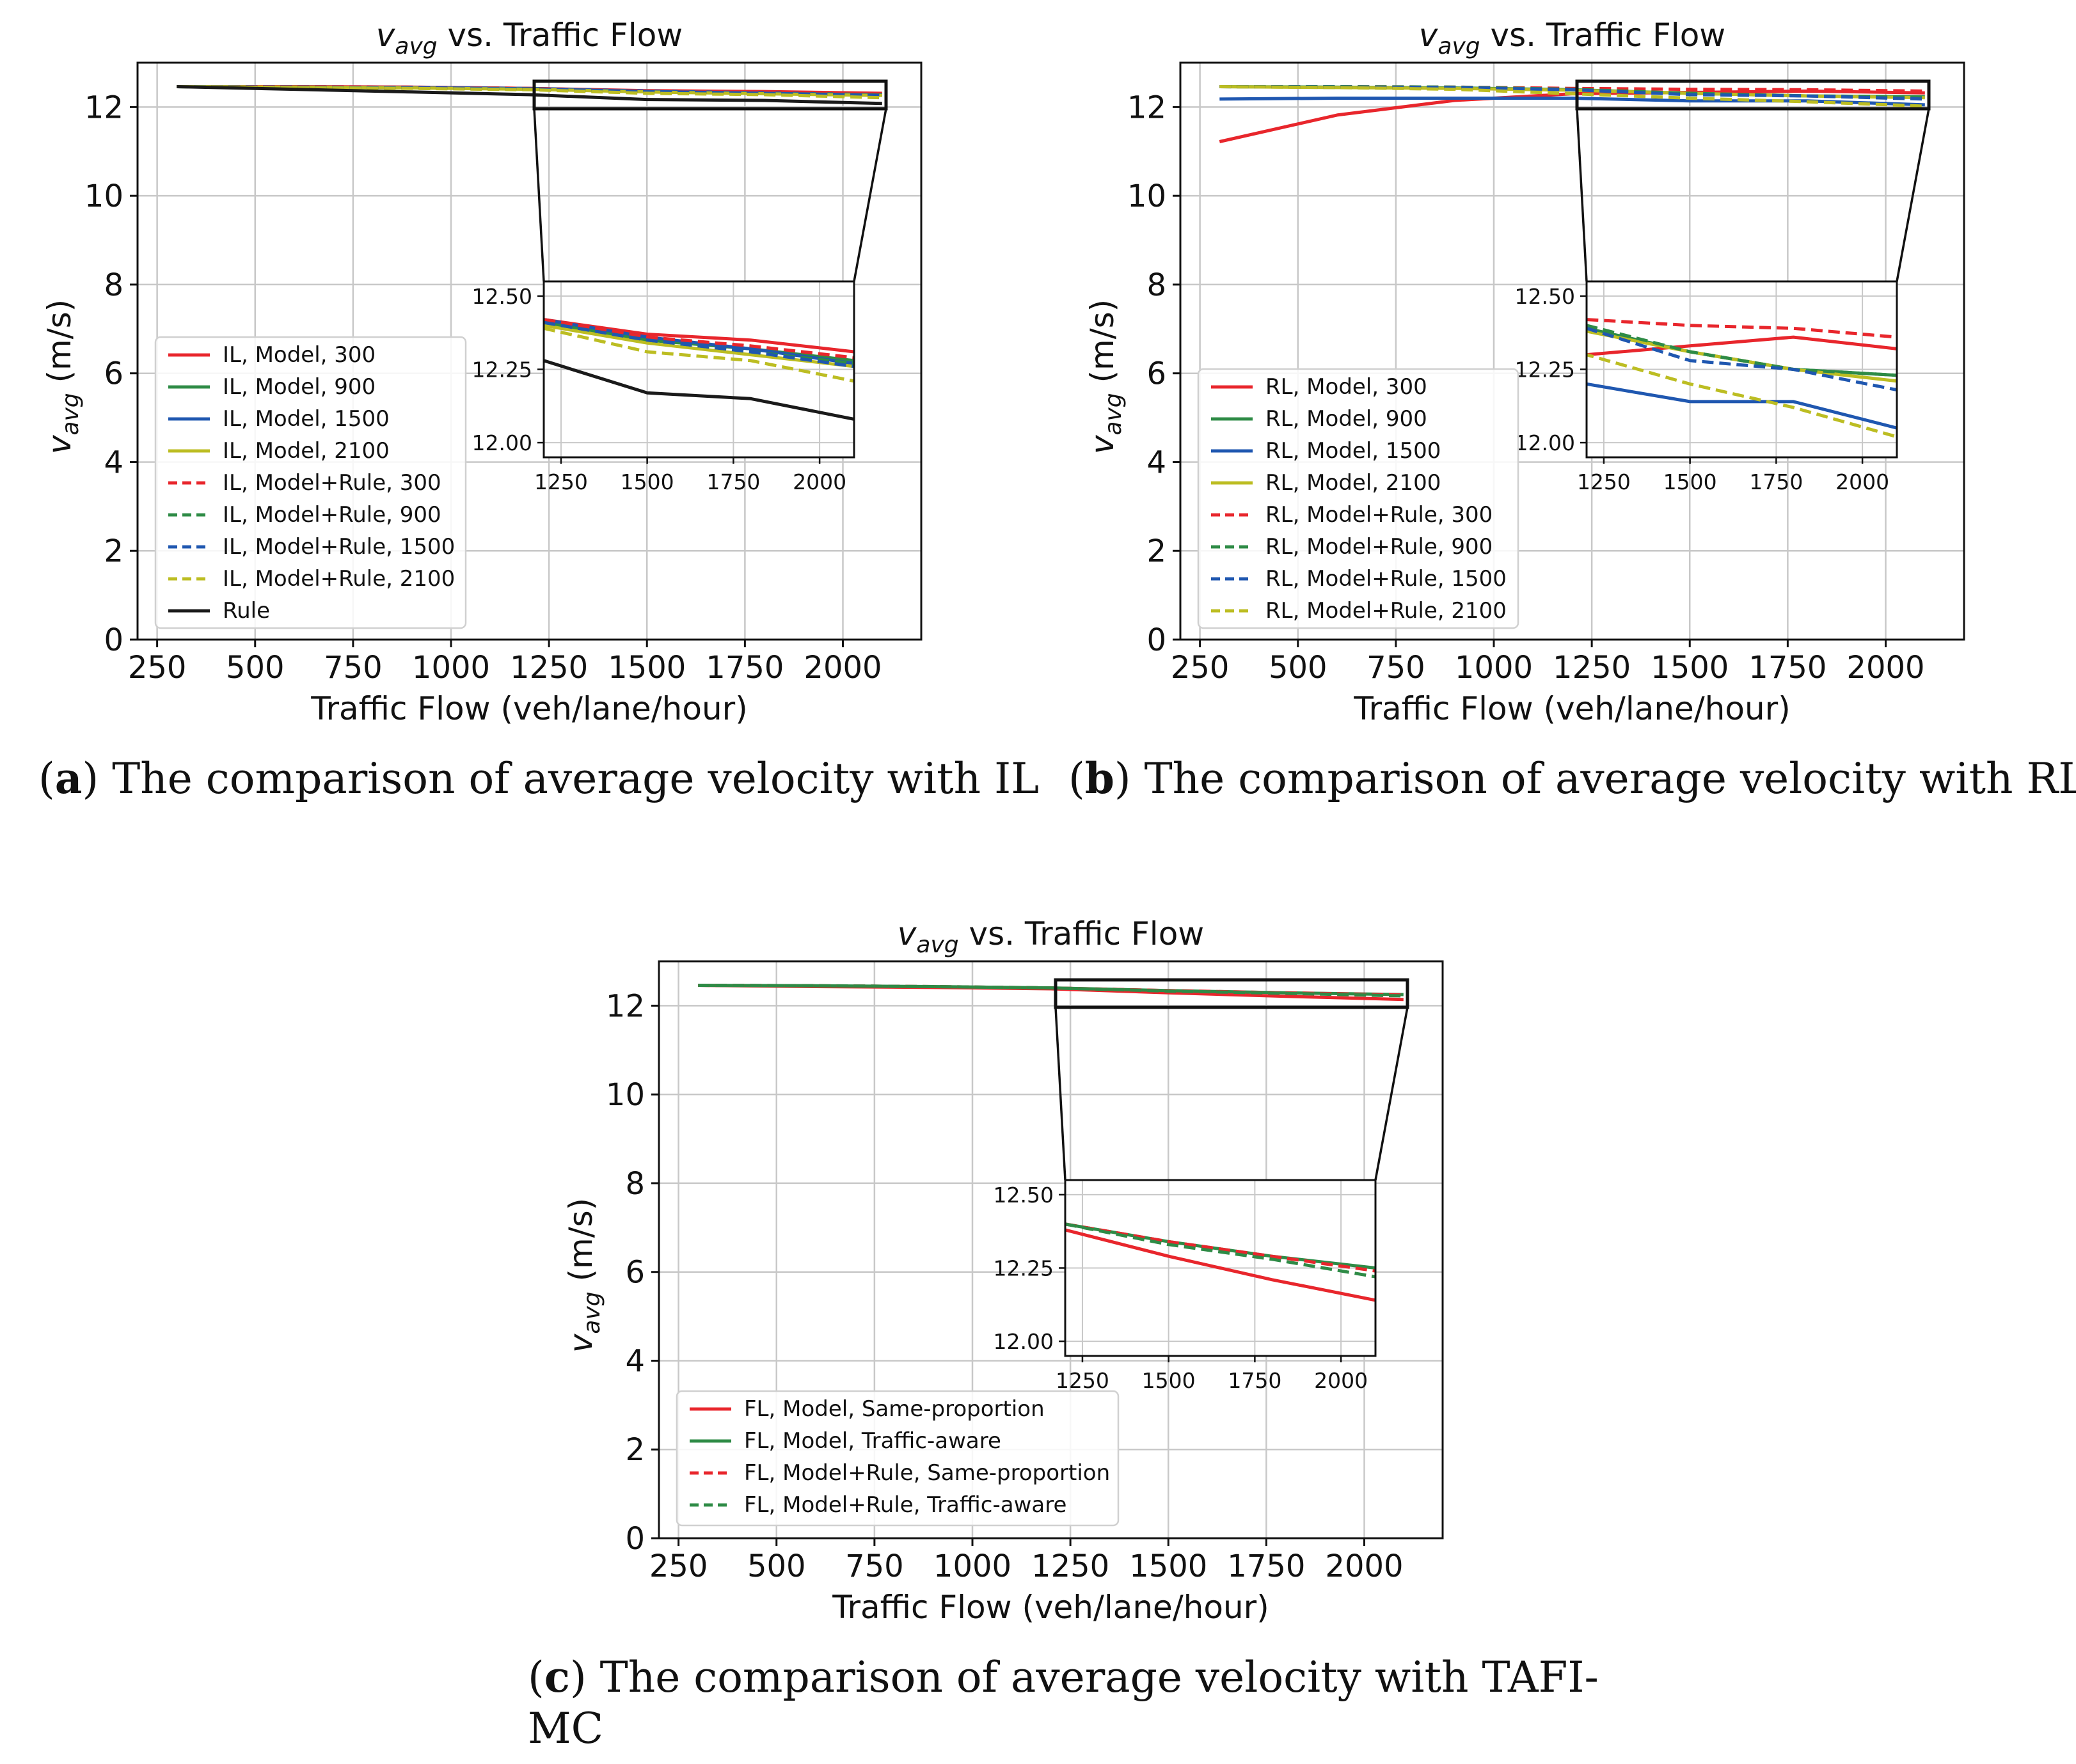 This screenshot has width=2076, height=1764. Describe the element at coordinates (843, 668) in the screenshot. I see `x-tick-label: 2000` at that location.